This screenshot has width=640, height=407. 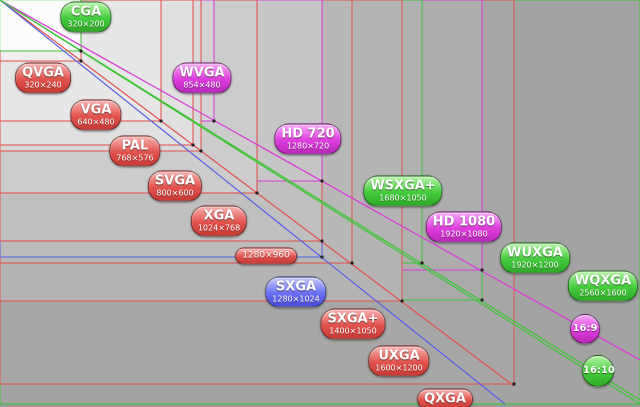 What do you see at coordinates (175, 193) in the screenshot?
I see `label-svga-res: 800×600` at bounding box center [175, 193].